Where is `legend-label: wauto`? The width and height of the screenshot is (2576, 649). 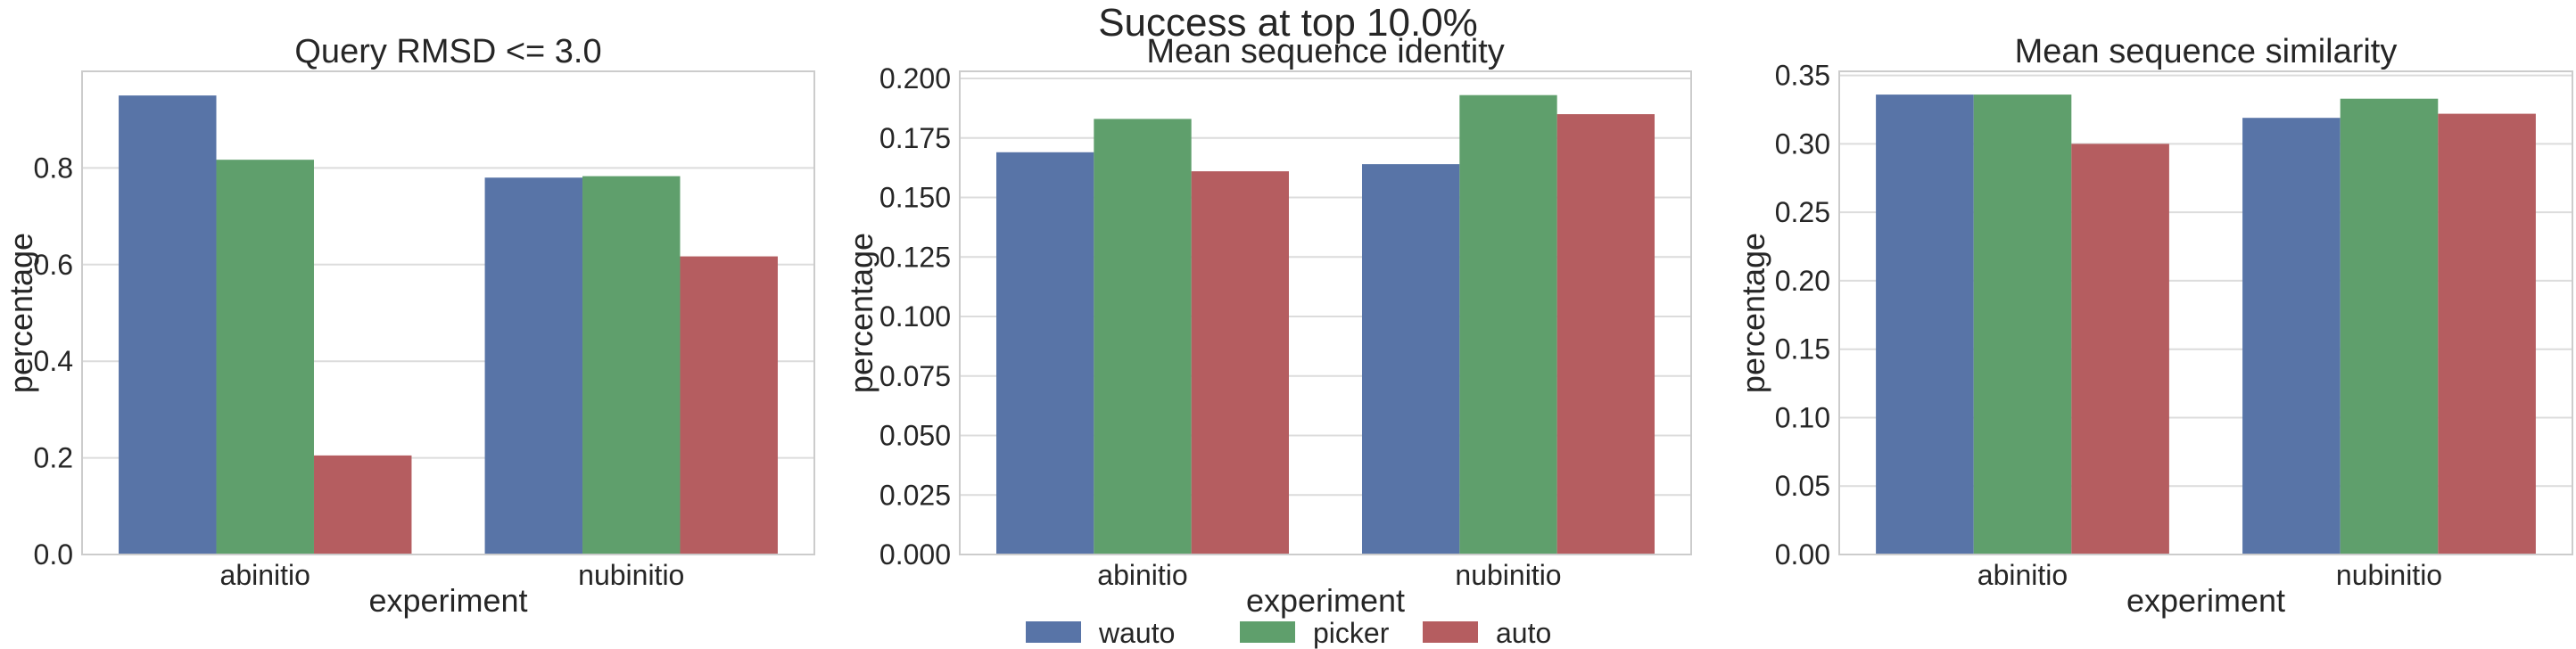
legend-label: wauto is located at coordinates (1136, 633).